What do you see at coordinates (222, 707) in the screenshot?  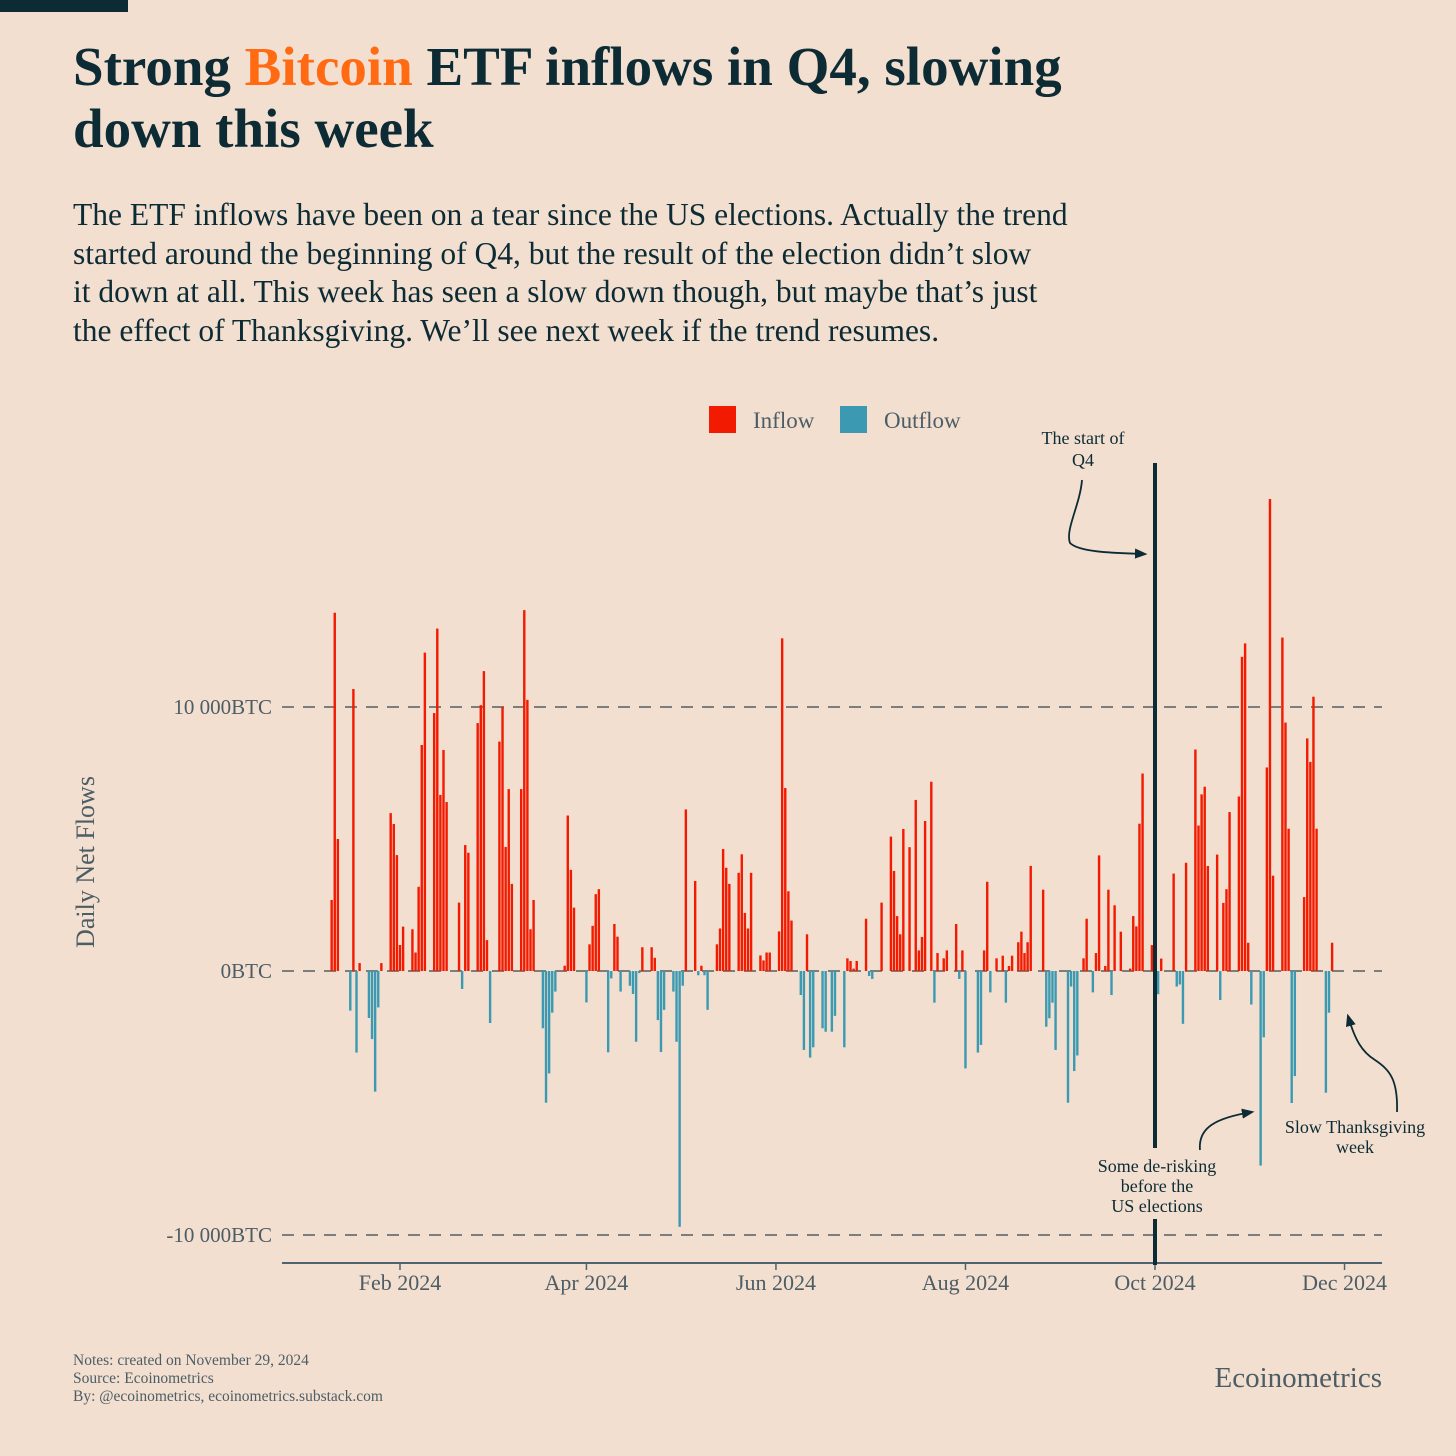 I see `y-tick-label: 10 000BTC` at bounding box center [222, 707].